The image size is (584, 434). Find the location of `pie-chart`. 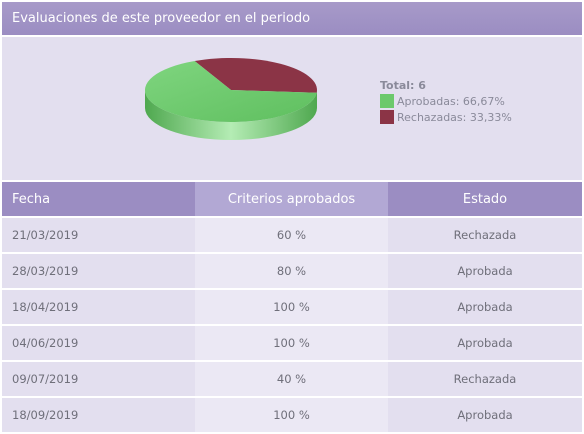

pie-chart is located at coordinates (231, 99).